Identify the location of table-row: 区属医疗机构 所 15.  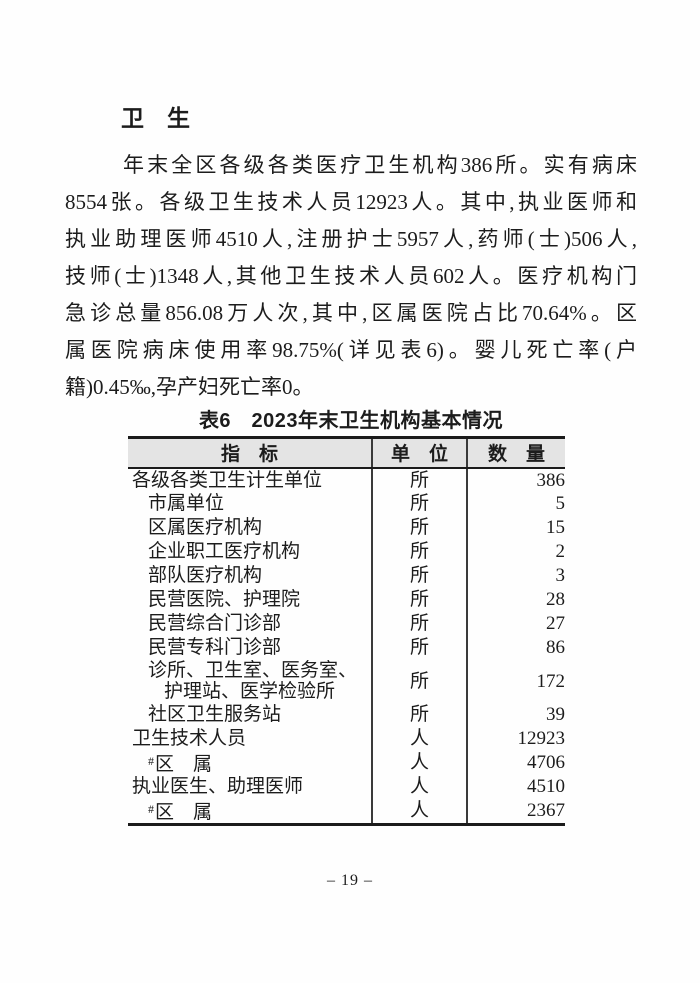
(346, 527).